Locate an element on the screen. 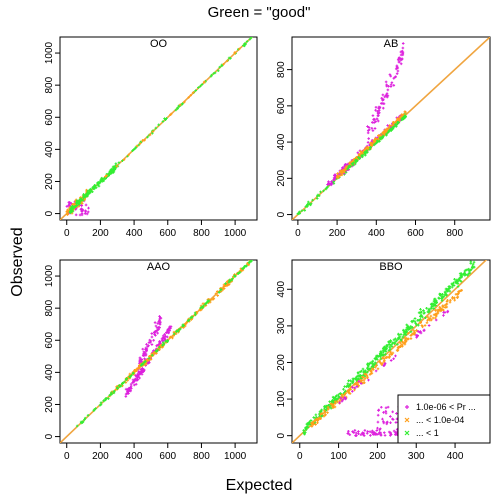 This screenshot has height=504, width=504. legend-label: ... < 1 is located at coordinates (427, 433).